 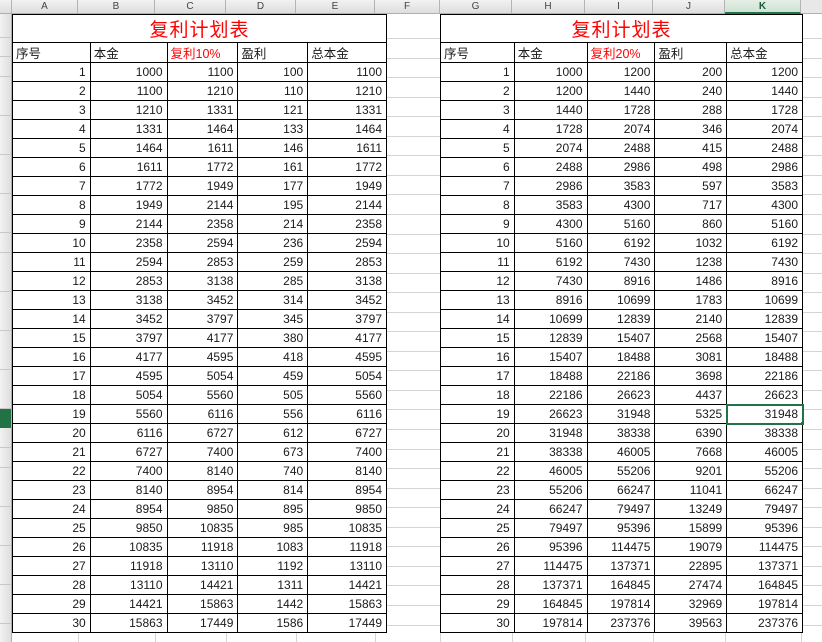 I want to click on cell-r9-c4: 2358, so click(x=347, y=224).